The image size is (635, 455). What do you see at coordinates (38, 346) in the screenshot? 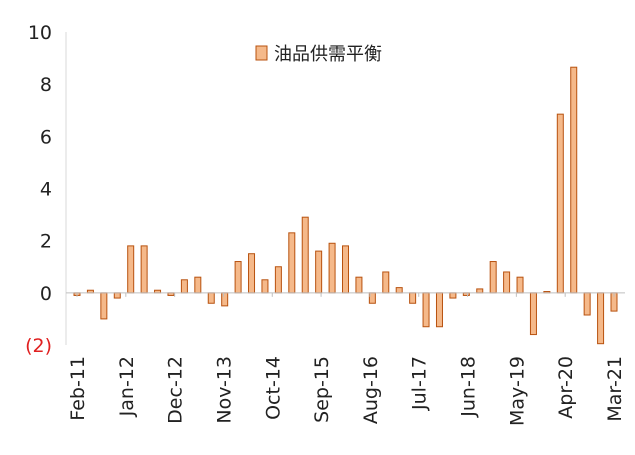
I see `y-tick-label: (2)` at bounding box center [38, 346].